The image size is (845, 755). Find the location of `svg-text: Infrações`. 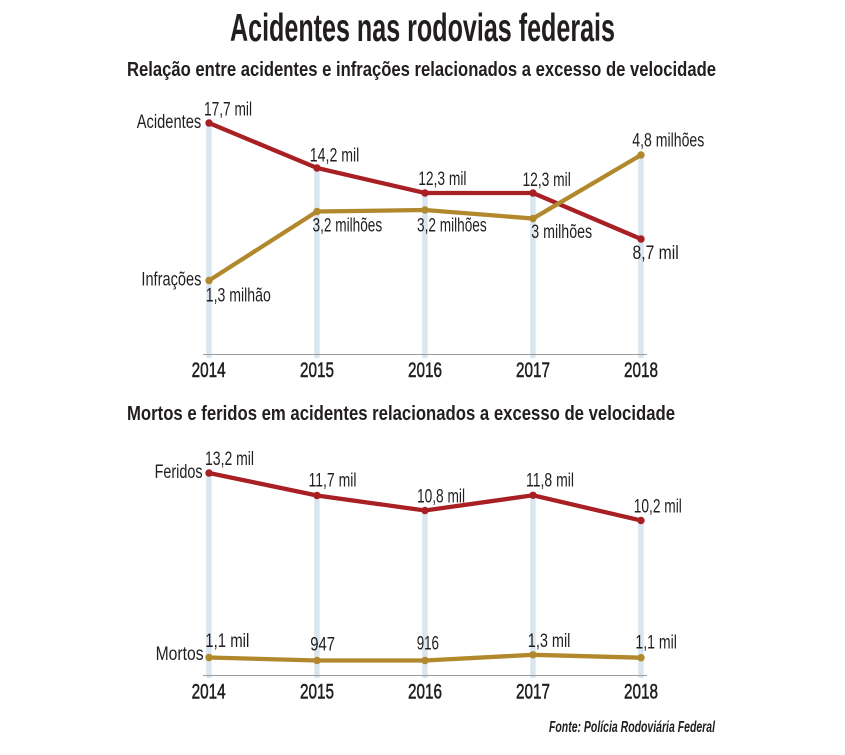

svg-text: Infrações is located at coordinates (171, 280).